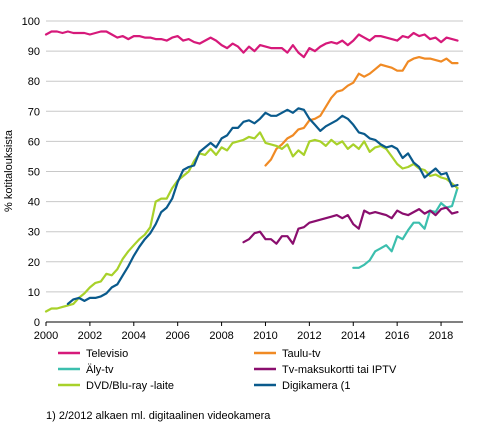 The image size is (491, 441). I want to click on y-tick-label: 60, so click(34, 142).